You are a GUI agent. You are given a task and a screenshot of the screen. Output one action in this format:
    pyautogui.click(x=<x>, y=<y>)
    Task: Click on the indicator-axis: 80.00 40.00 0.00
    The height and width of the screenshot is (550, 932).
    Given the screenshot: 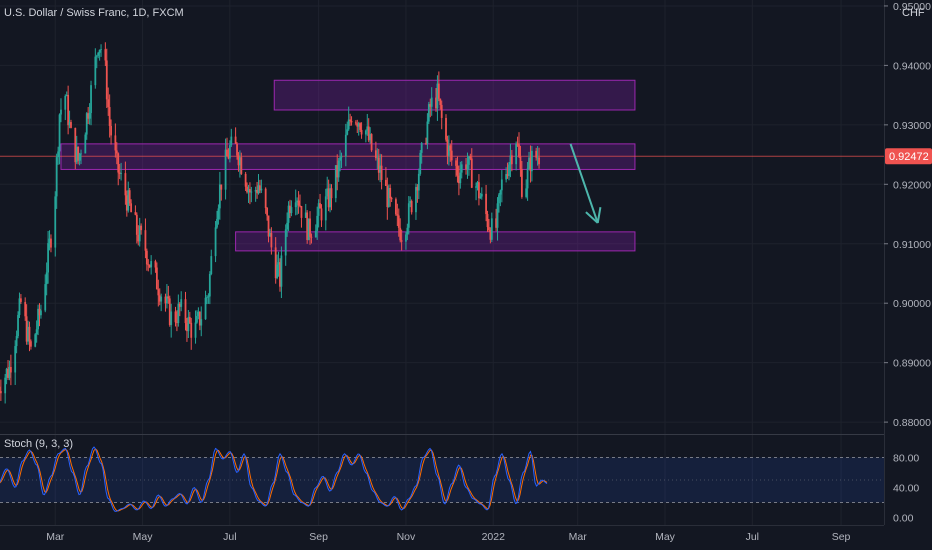 What is the action you would take?
    pyautogui.click(x=906, y=489)
    